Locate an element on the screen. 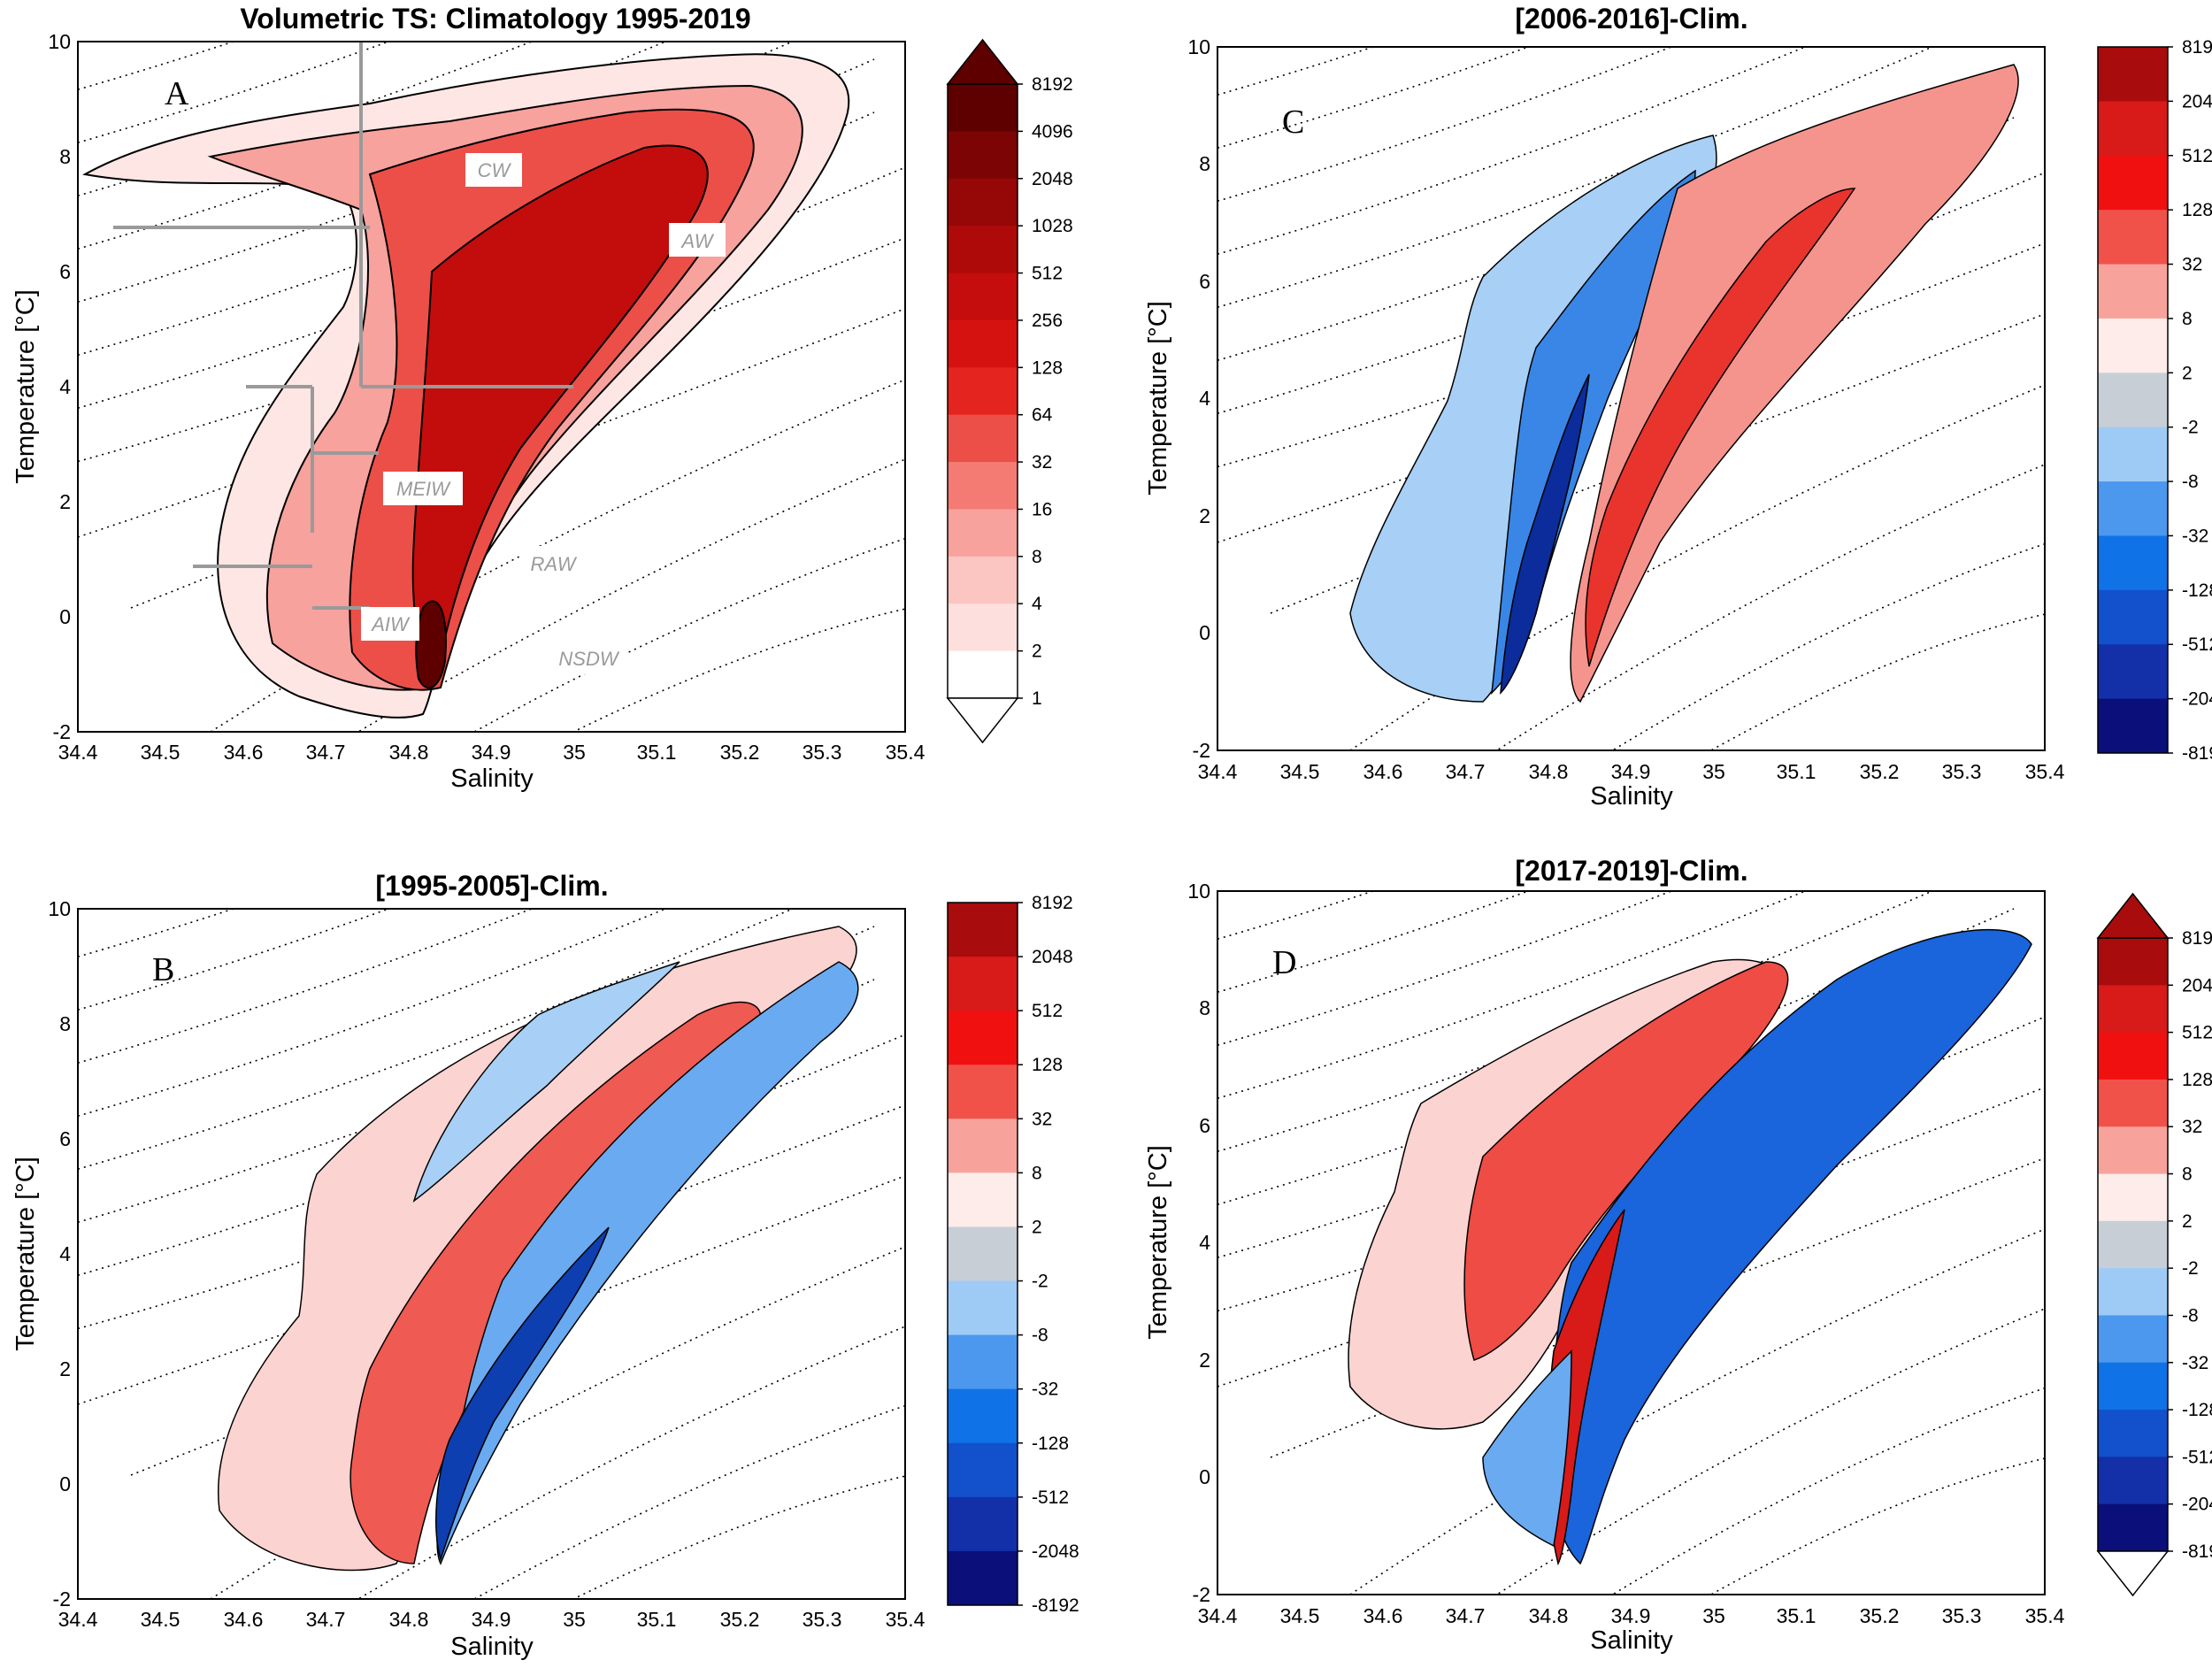 Image resolution: width=2212 pixels, height=1668 pixels. panel-b-ylabel: Temperature [°C] is located at coordinates (26, 1254).